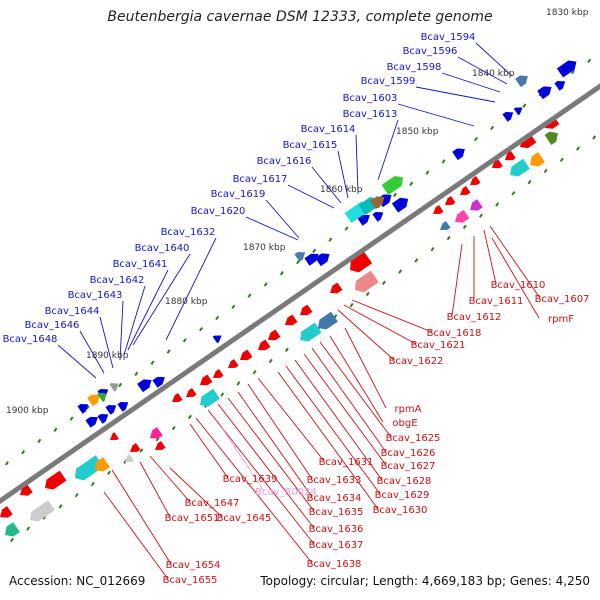 This screenshot has height=600, width=600. Describe the element at coordinates (334, 498) in the screenshot. I see `reverse-gene-label: Bcav_1634` at that location.